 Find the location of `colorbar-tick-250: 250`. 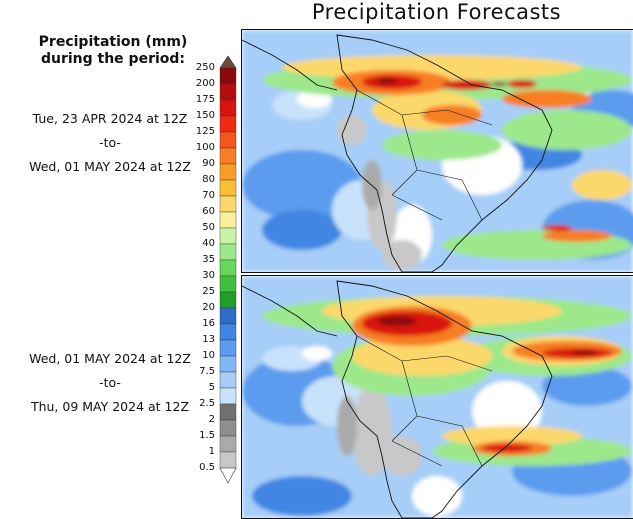

colorbar-tick-250: 250 is located at coordinates (205, 67).